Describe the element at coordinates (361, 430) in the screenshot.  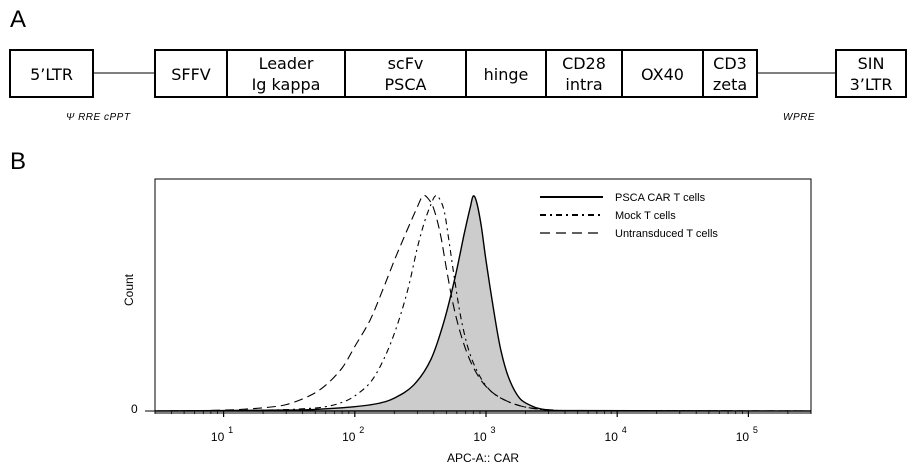
I see `x-tick-exponent: 2` at that location.